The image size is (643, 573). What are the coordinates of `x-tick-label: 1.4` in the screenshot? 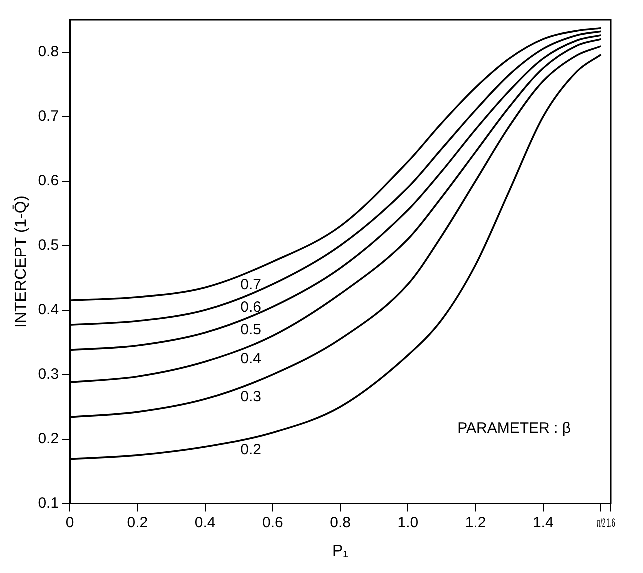 It's located at (543, 523).